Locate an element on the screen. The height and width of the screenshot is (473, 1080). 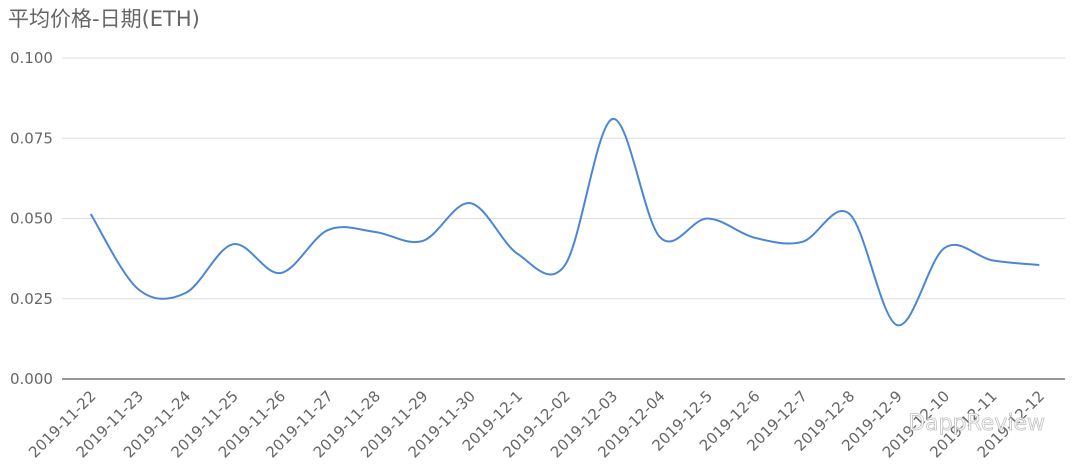
chart-title: 平均价格-日期(ETH) is located at coordinates (104, 19).